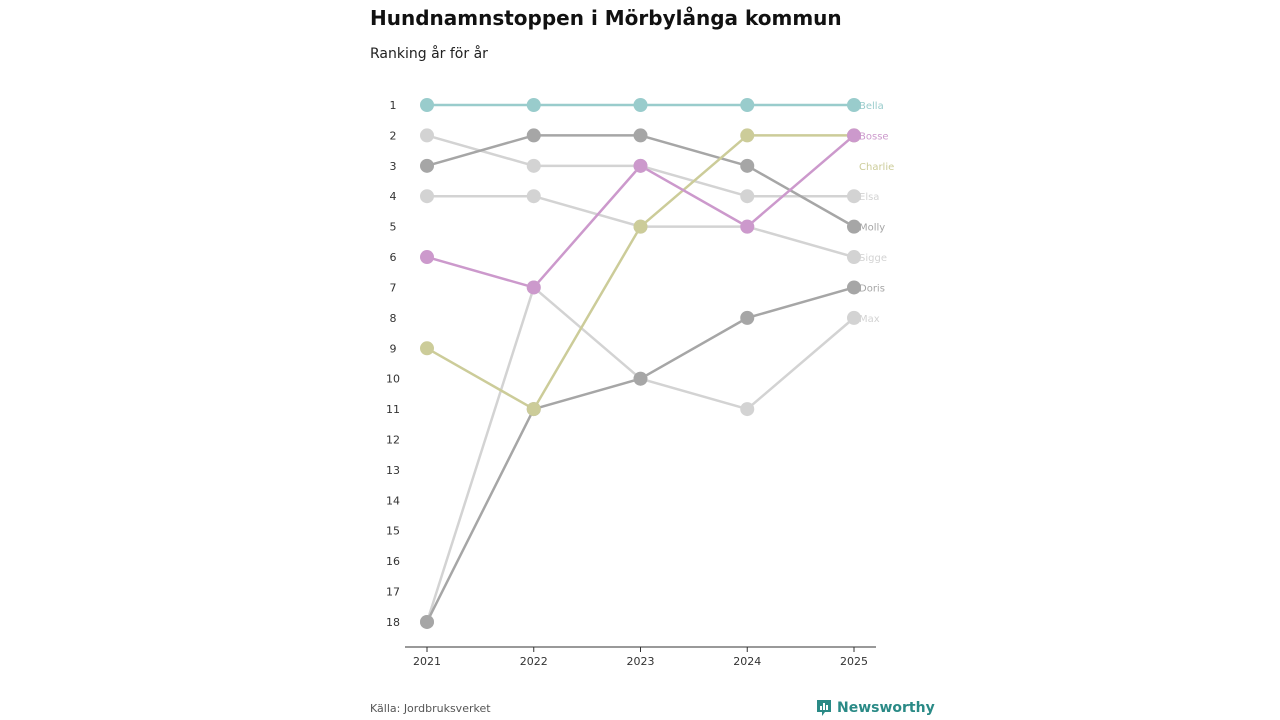 The width and height of the screenshot is (1280, 720). I want to click on y-tick-2: 2, so click(393, 135).